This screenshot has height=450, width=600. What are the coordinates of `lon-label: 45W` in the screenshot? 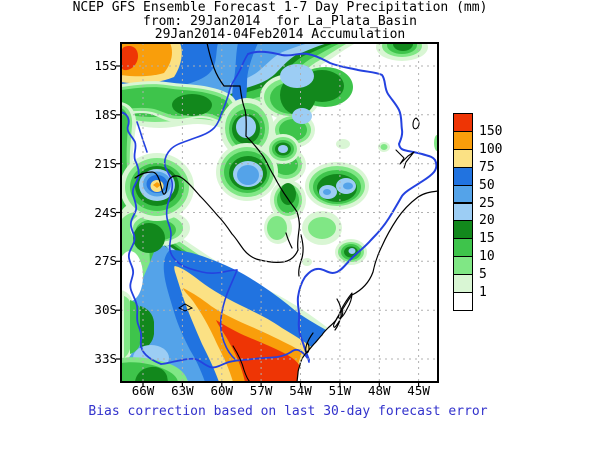 It's located at (418, 390).